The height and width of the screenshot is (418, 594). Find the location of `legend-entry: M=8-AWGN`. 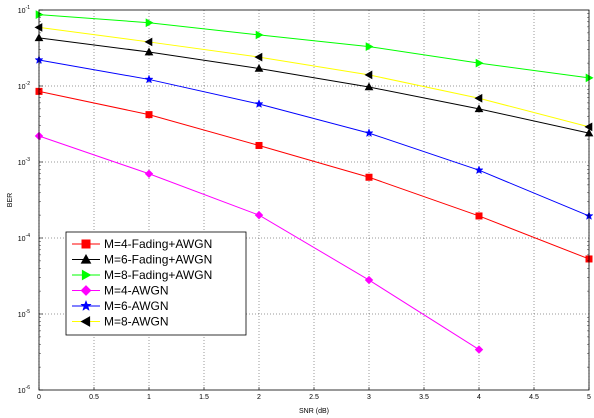

legend-entry: M=8-AWGN is located at coordinates (120, 322).